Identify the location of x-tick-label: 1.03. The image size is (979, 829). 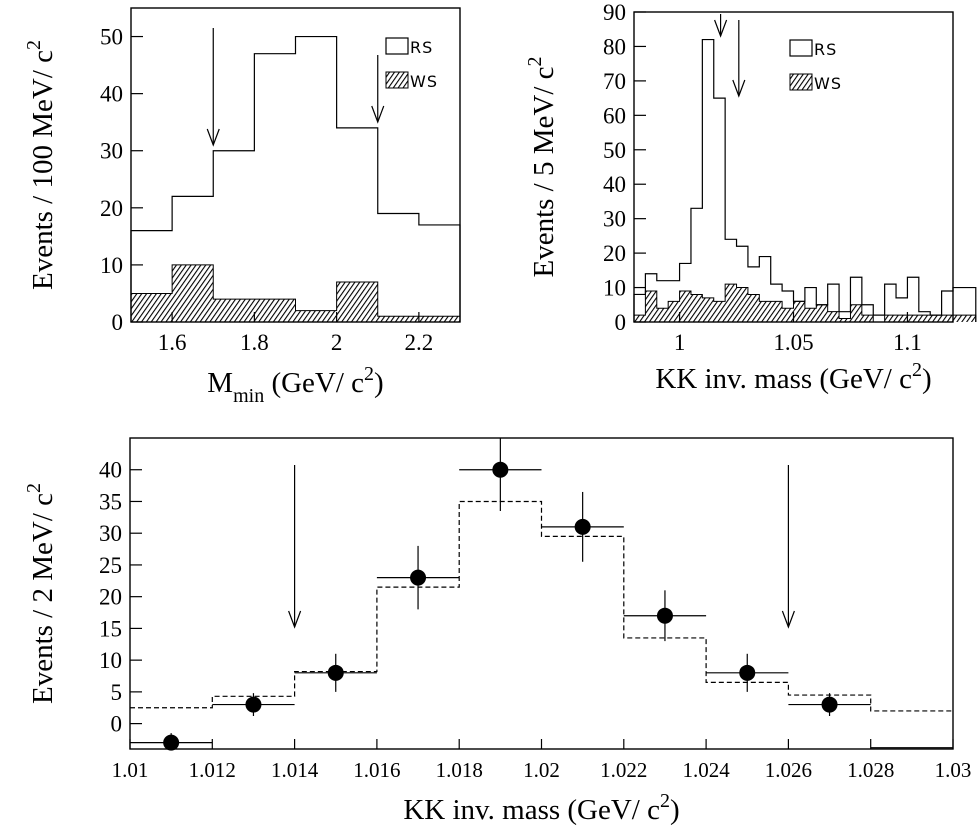
(953, 770).